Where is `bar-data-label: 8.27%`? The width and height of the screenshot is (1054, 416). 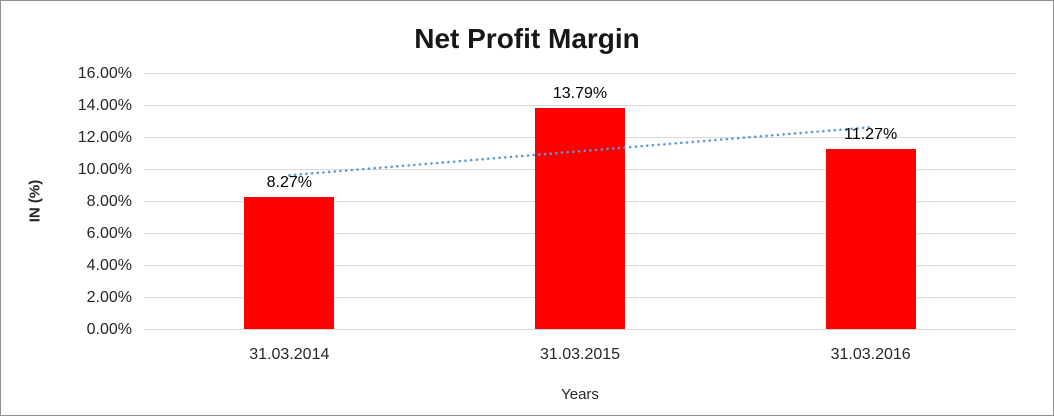
bar-data-label: 8.27% is located at coordinates (289, 182).